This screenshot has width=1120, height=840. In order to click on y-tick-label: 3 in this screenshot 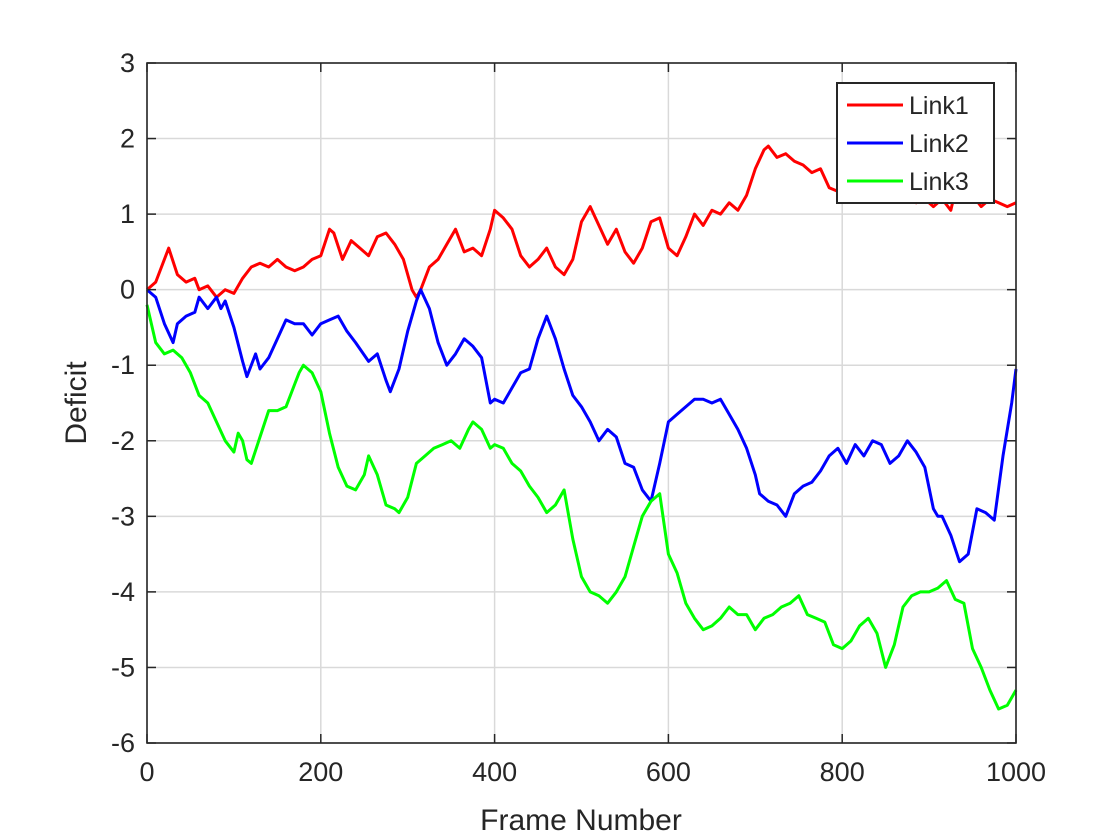, I will do `click(127, 63)`.